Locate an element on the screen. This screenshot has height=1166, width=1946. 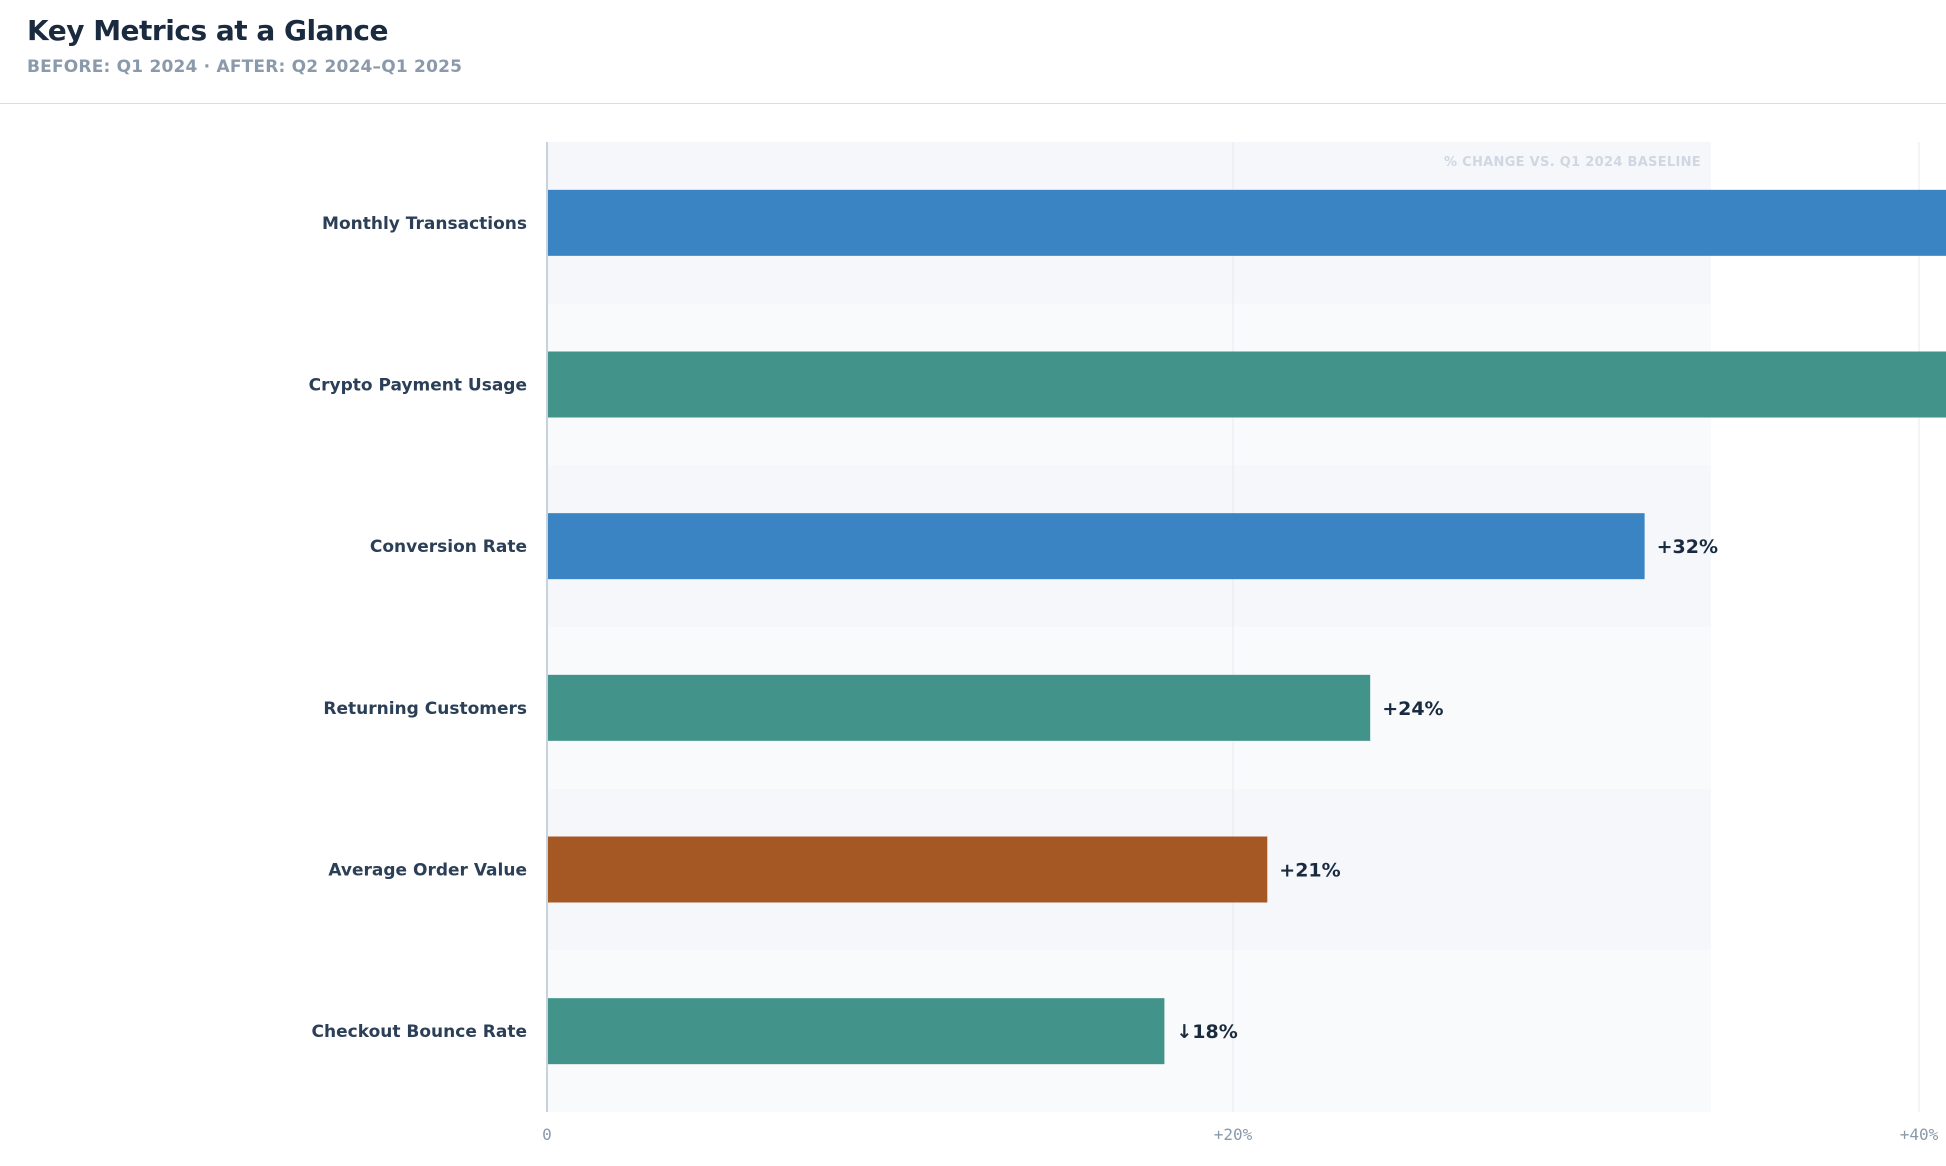
value-label: +21% is located at coordinates (1309, 871).